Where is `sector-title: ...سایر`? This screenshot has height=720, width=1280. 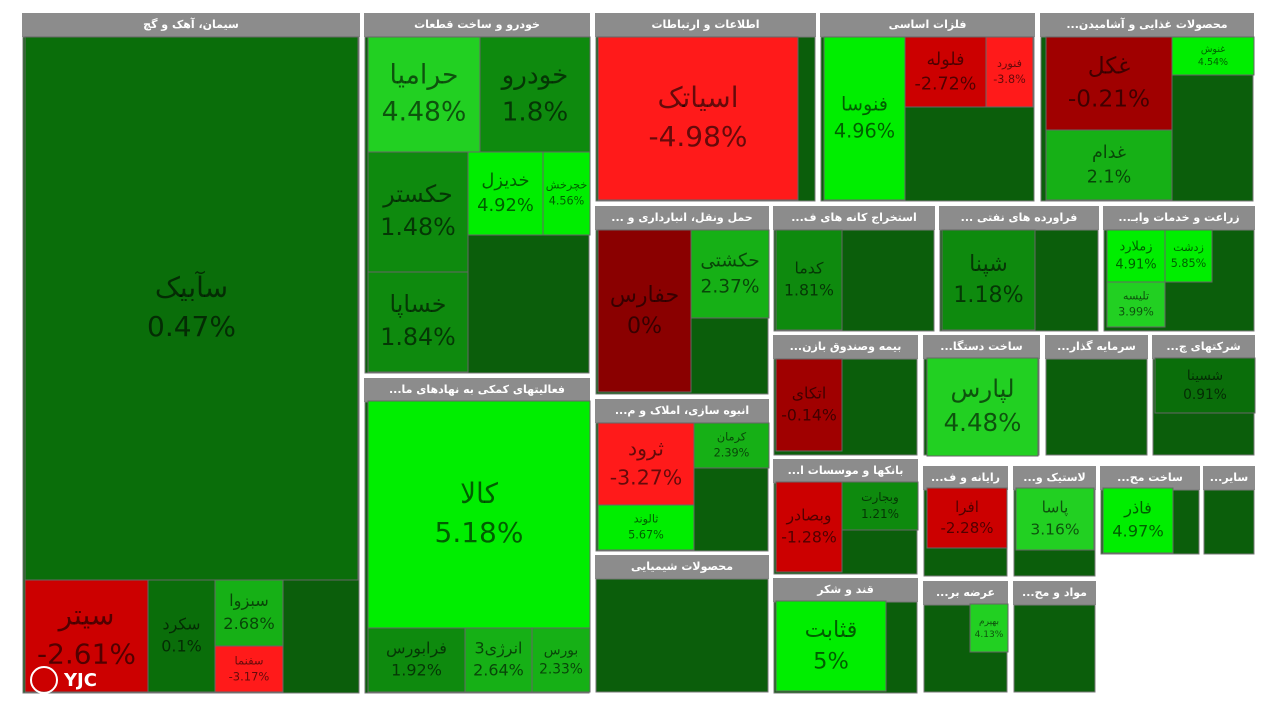
sector-title: ...سایر is located at coordinates (1229, 477).